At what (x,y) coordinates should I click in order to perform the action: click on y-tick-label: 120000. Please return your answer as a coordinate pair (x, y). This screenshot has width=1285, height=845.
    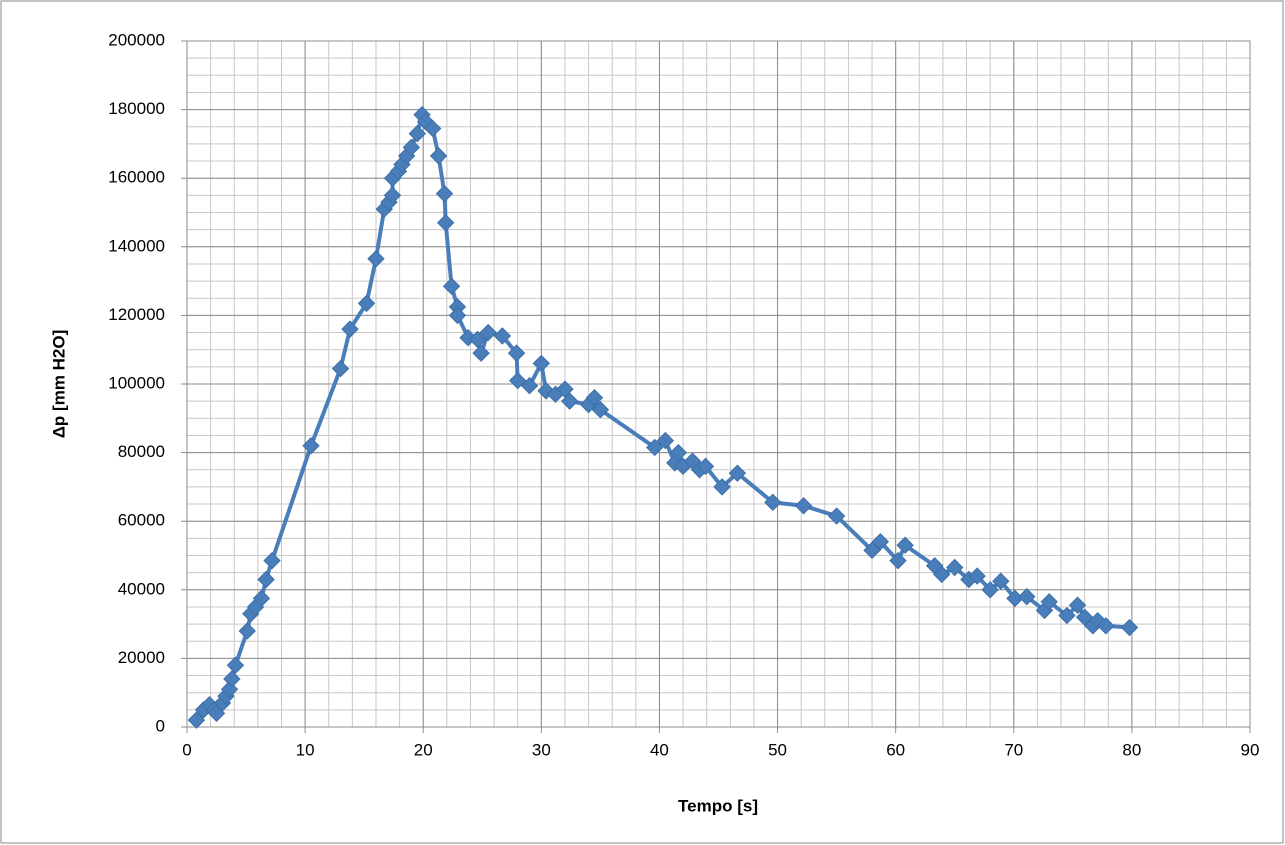
    Looking at the image, I should click on (136, 314).